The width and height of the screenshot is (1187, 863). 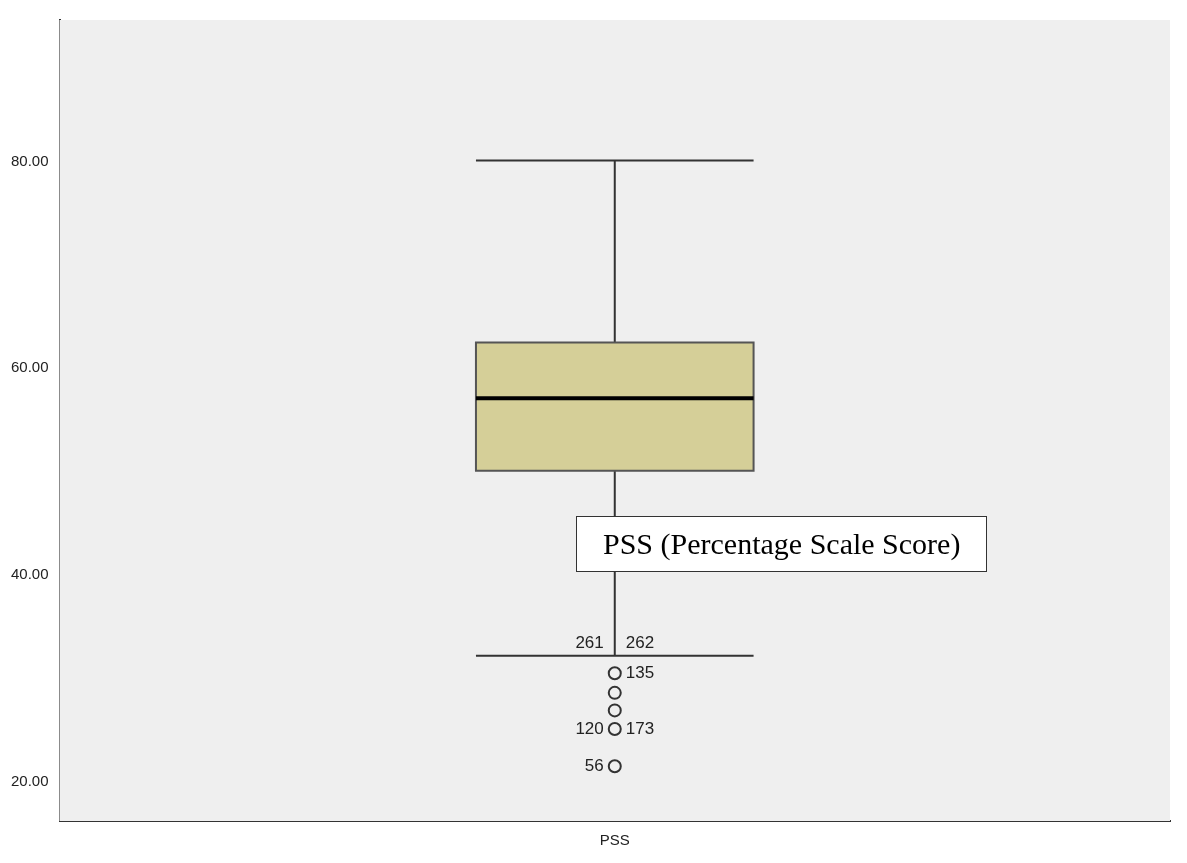 What do you see at coordinates (589, 728) in the screenshot?
I see `annotation: 120` at bounding box center [589, 728].